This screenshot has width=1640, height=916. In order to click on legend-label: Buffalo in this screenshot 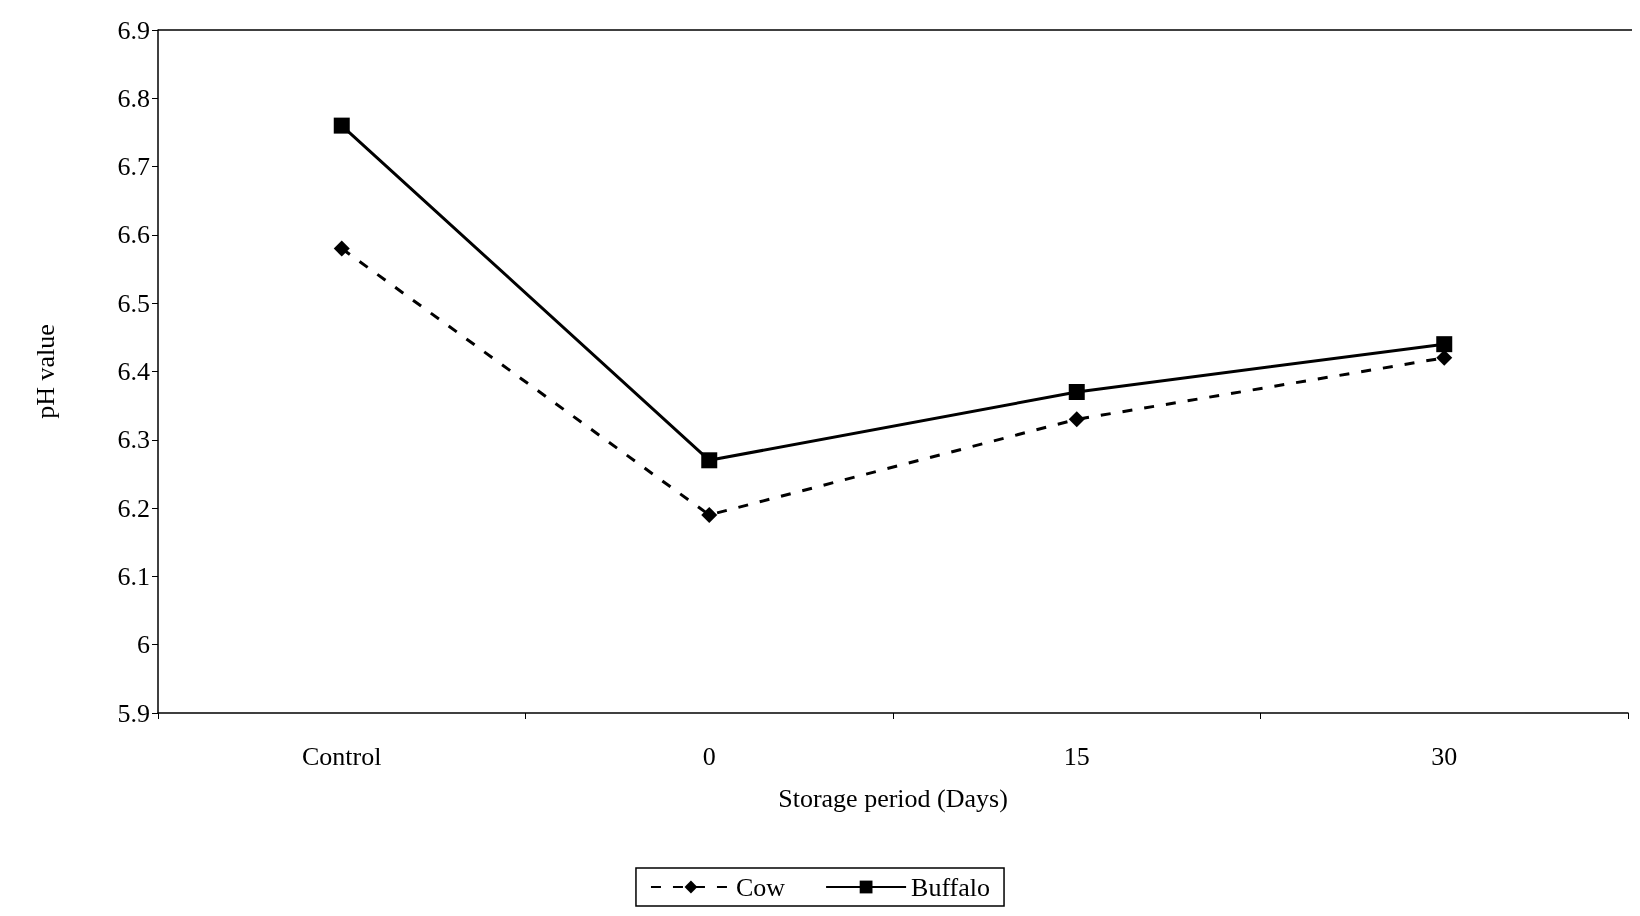, I will do `click(951, 887)`.